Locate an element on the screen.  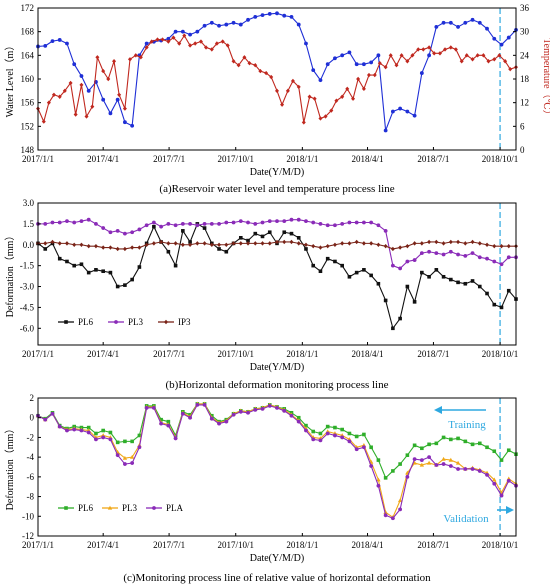
validation-annotation: Validation is located at coordinates (478, 515).